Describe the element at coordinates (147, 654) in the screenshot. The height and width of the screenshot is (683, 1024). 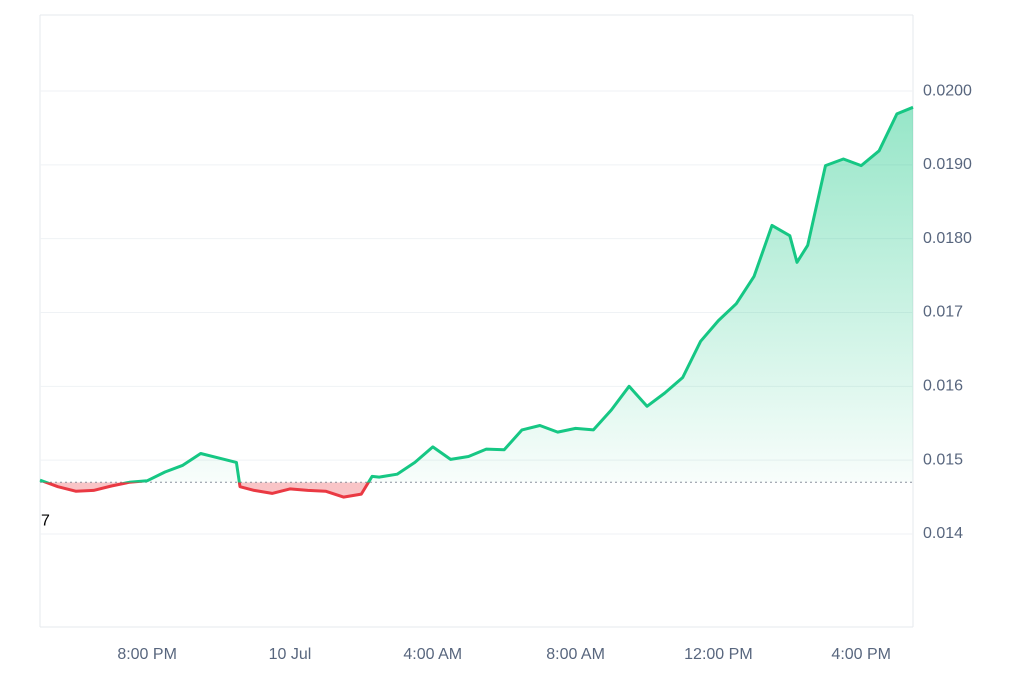
I see `x-tick-label: 8:00 PM` at that location.